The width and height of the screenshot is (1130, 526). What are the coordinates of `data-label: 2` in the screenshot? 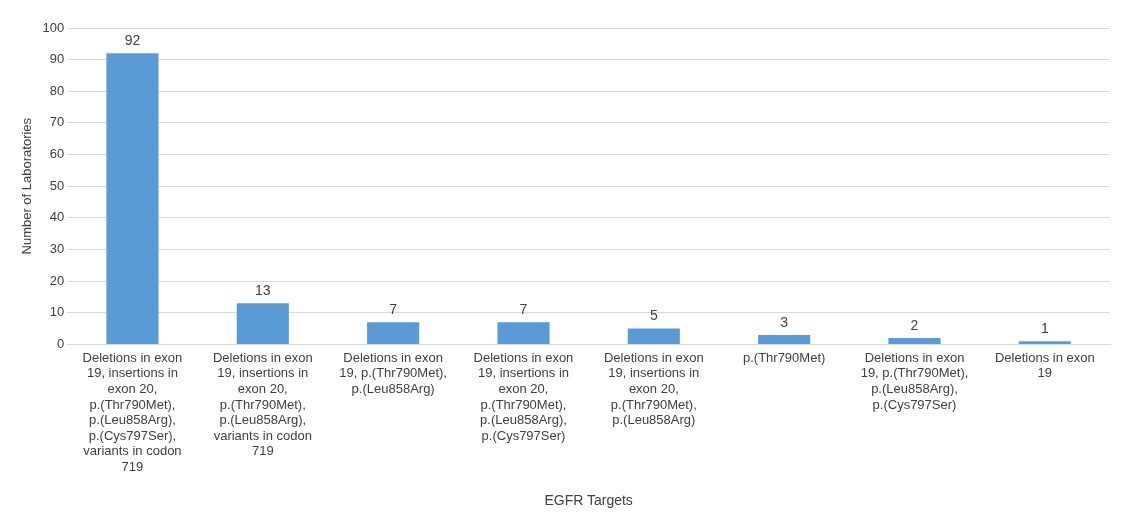 It's located at (914, 324).